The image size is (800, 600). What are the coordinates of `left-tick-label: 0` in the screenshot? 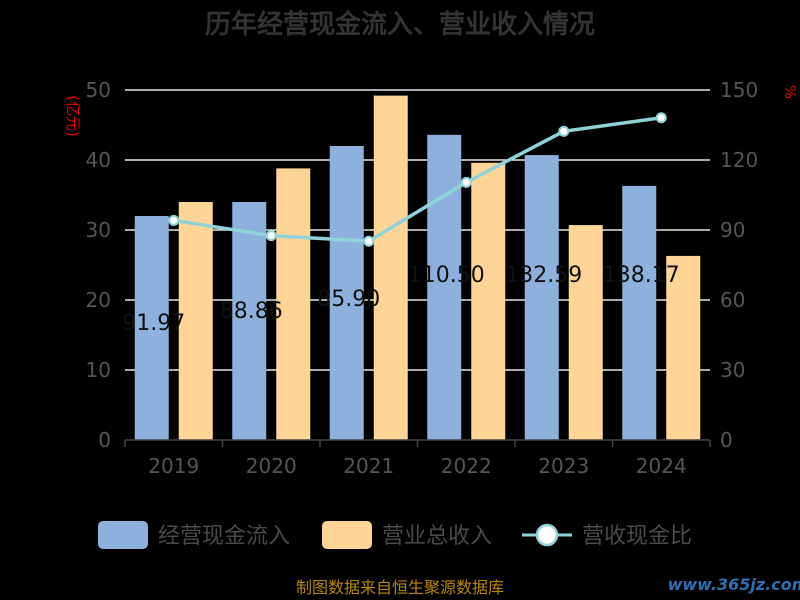 It's located at (104, 440).